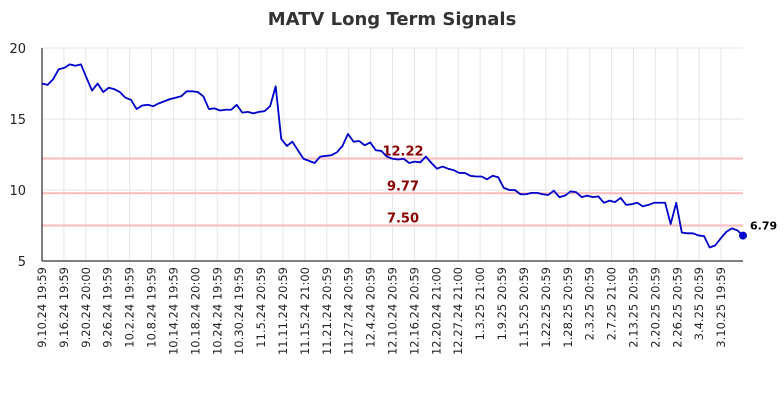 This screenshot has height=400, width=784. Describe the element at coordinates (436, 311) in the screenshot. I see `x-tick-label: 12.20.24 21:00` at that location.